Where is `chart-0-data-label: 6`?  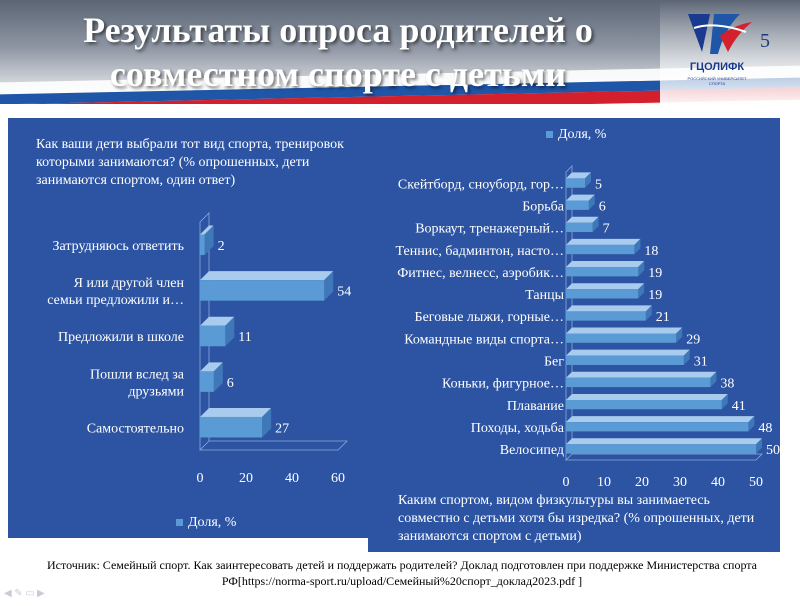 chart-0-data-label: 6 is located at coordinates (230, 383).